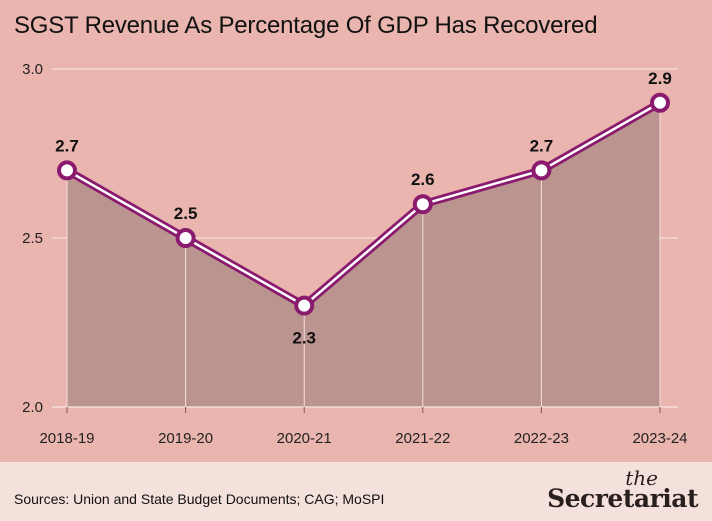 This screenshot has height=521, width=712. Describe the element at coordinates (660, 78) in the screenshot. I see `data-label: 2.9` at that location.